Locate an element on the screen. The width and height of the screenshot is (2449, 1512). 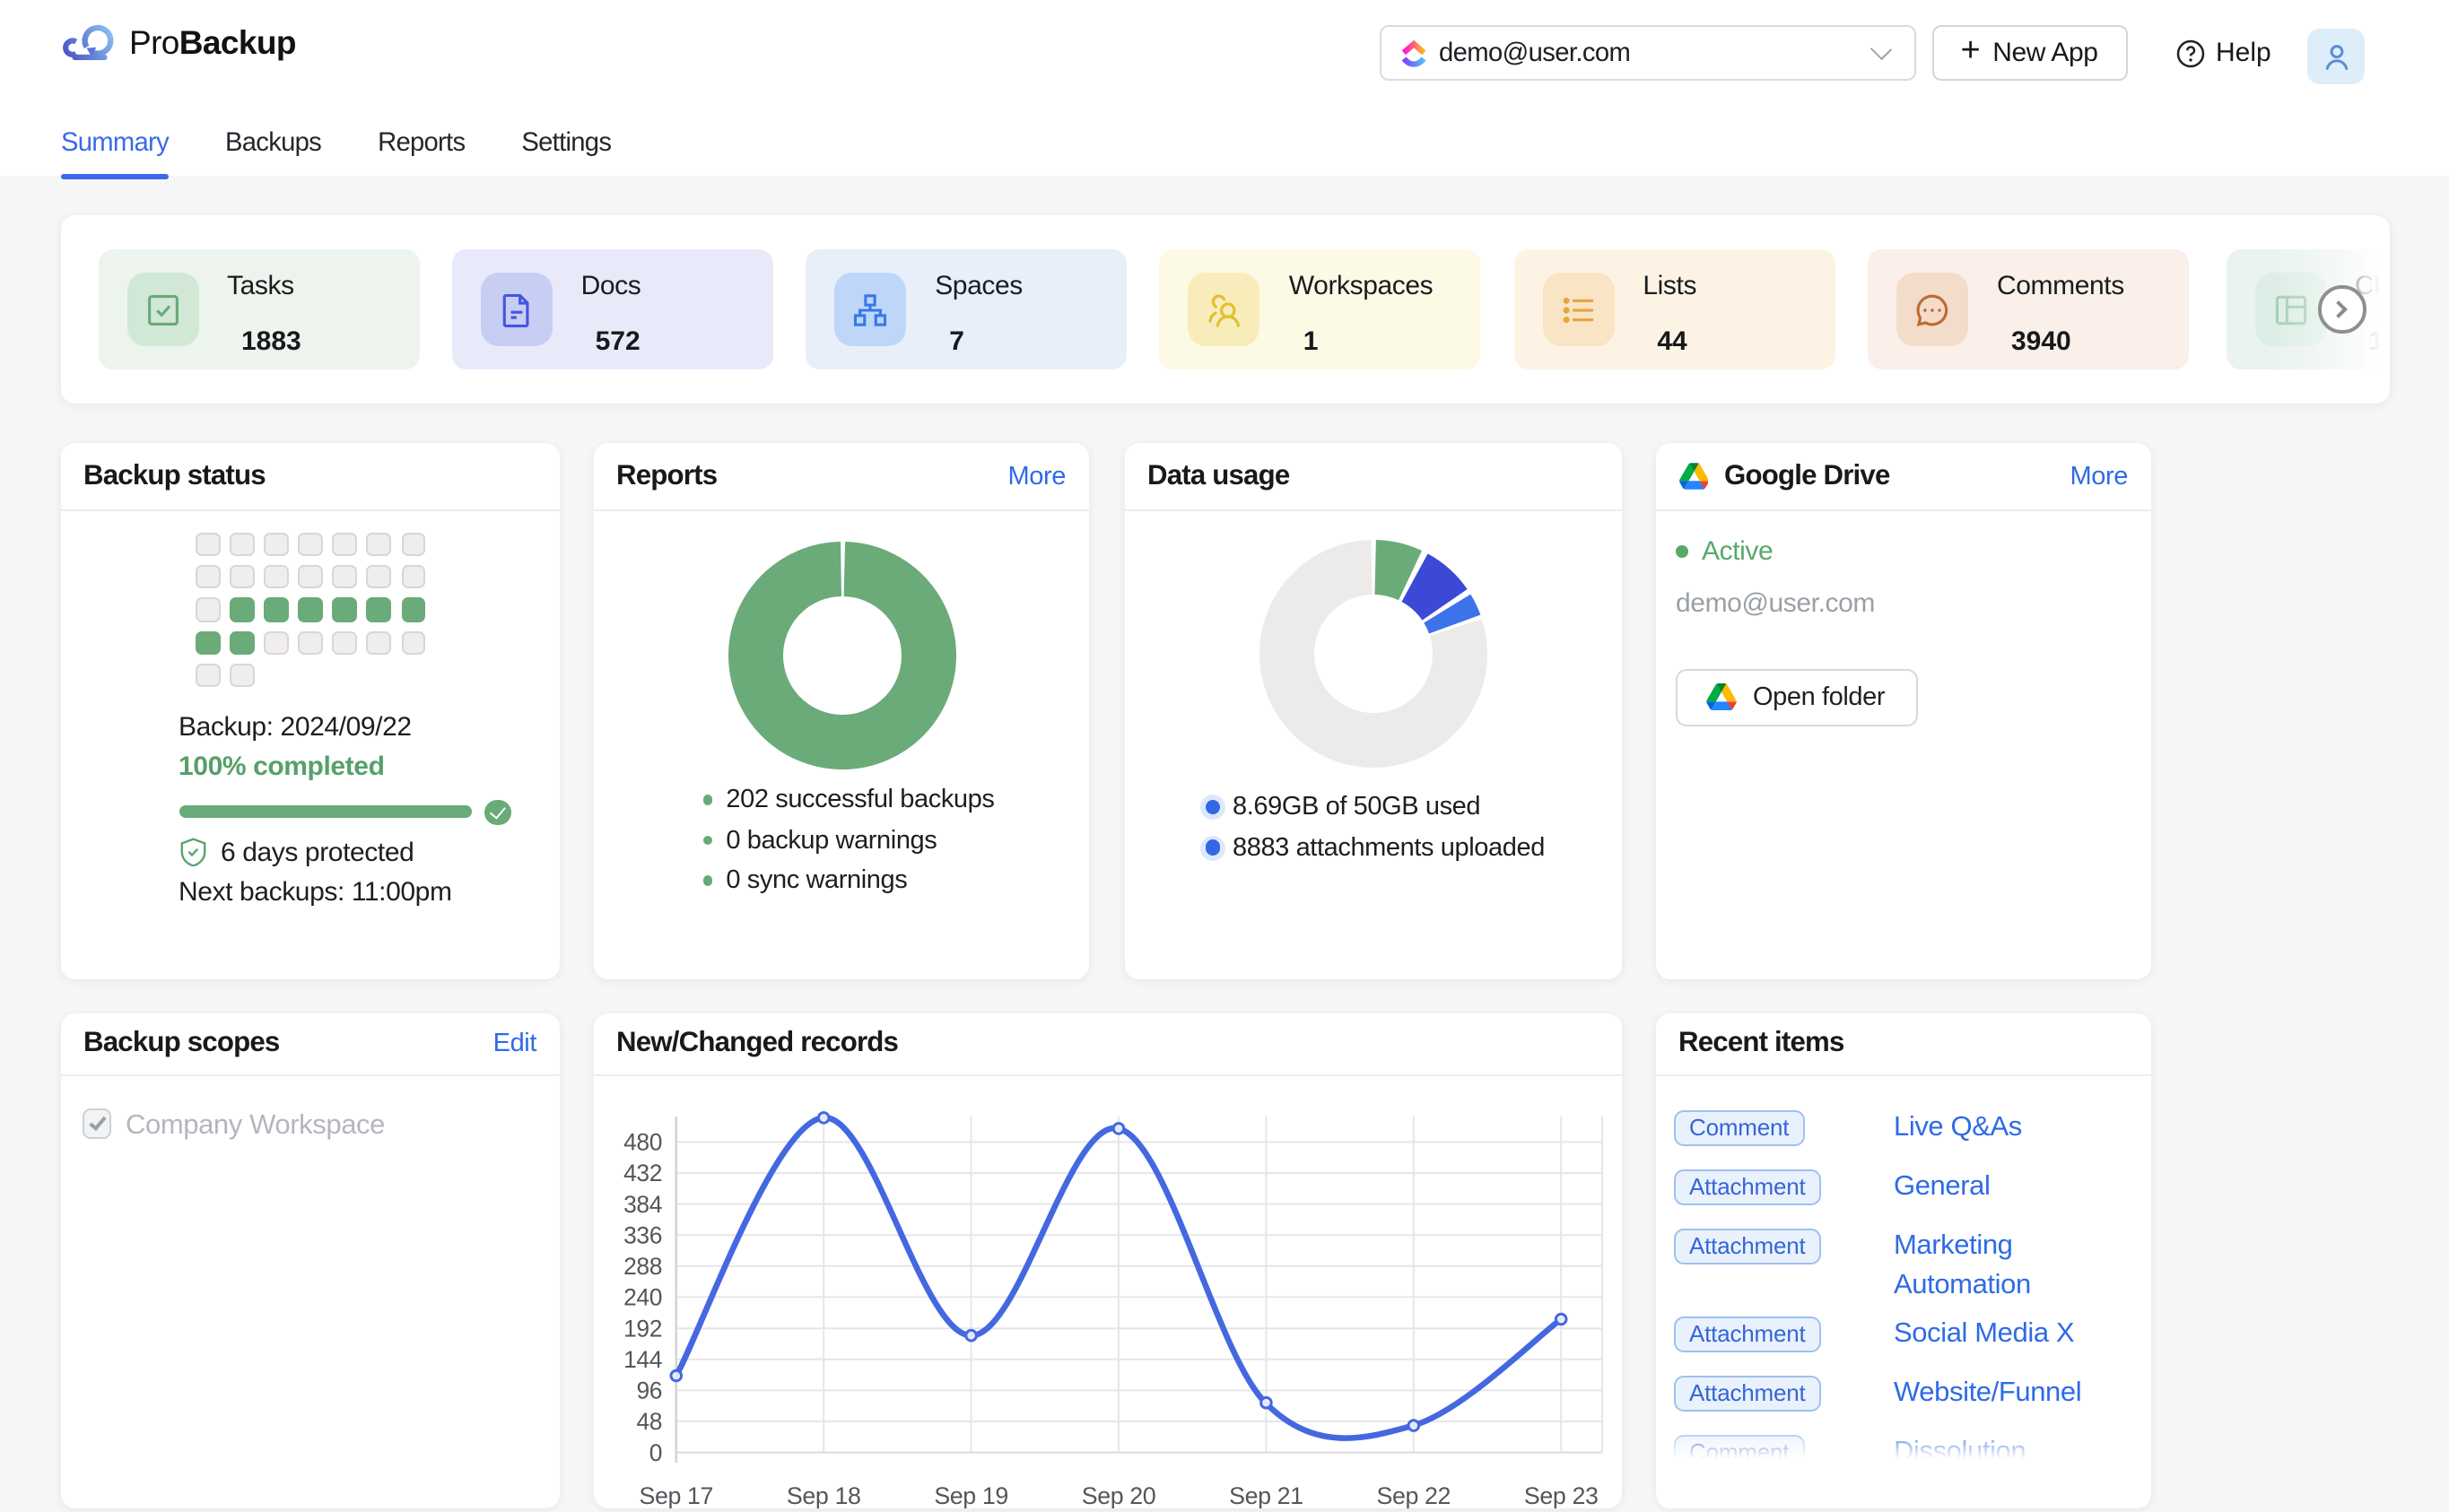
svg-text: 96 is located at coordinates (648, 1390).